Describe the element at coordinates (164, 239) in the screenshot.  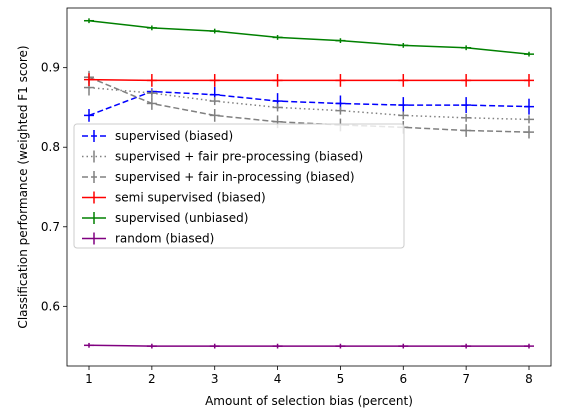
I see `legend-label-random-biased: random (biased)` at that location.